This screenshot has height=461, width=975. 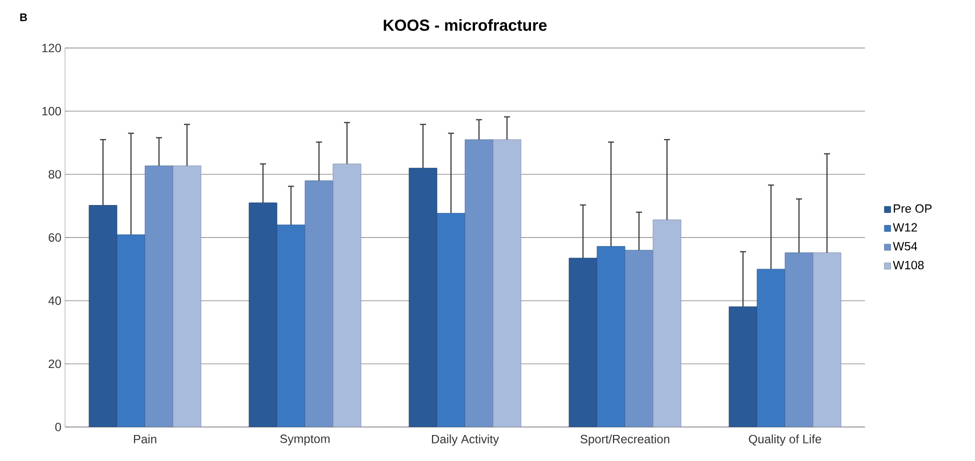 I want to click on y-tick-label: 80, so click(x=55, y=174).